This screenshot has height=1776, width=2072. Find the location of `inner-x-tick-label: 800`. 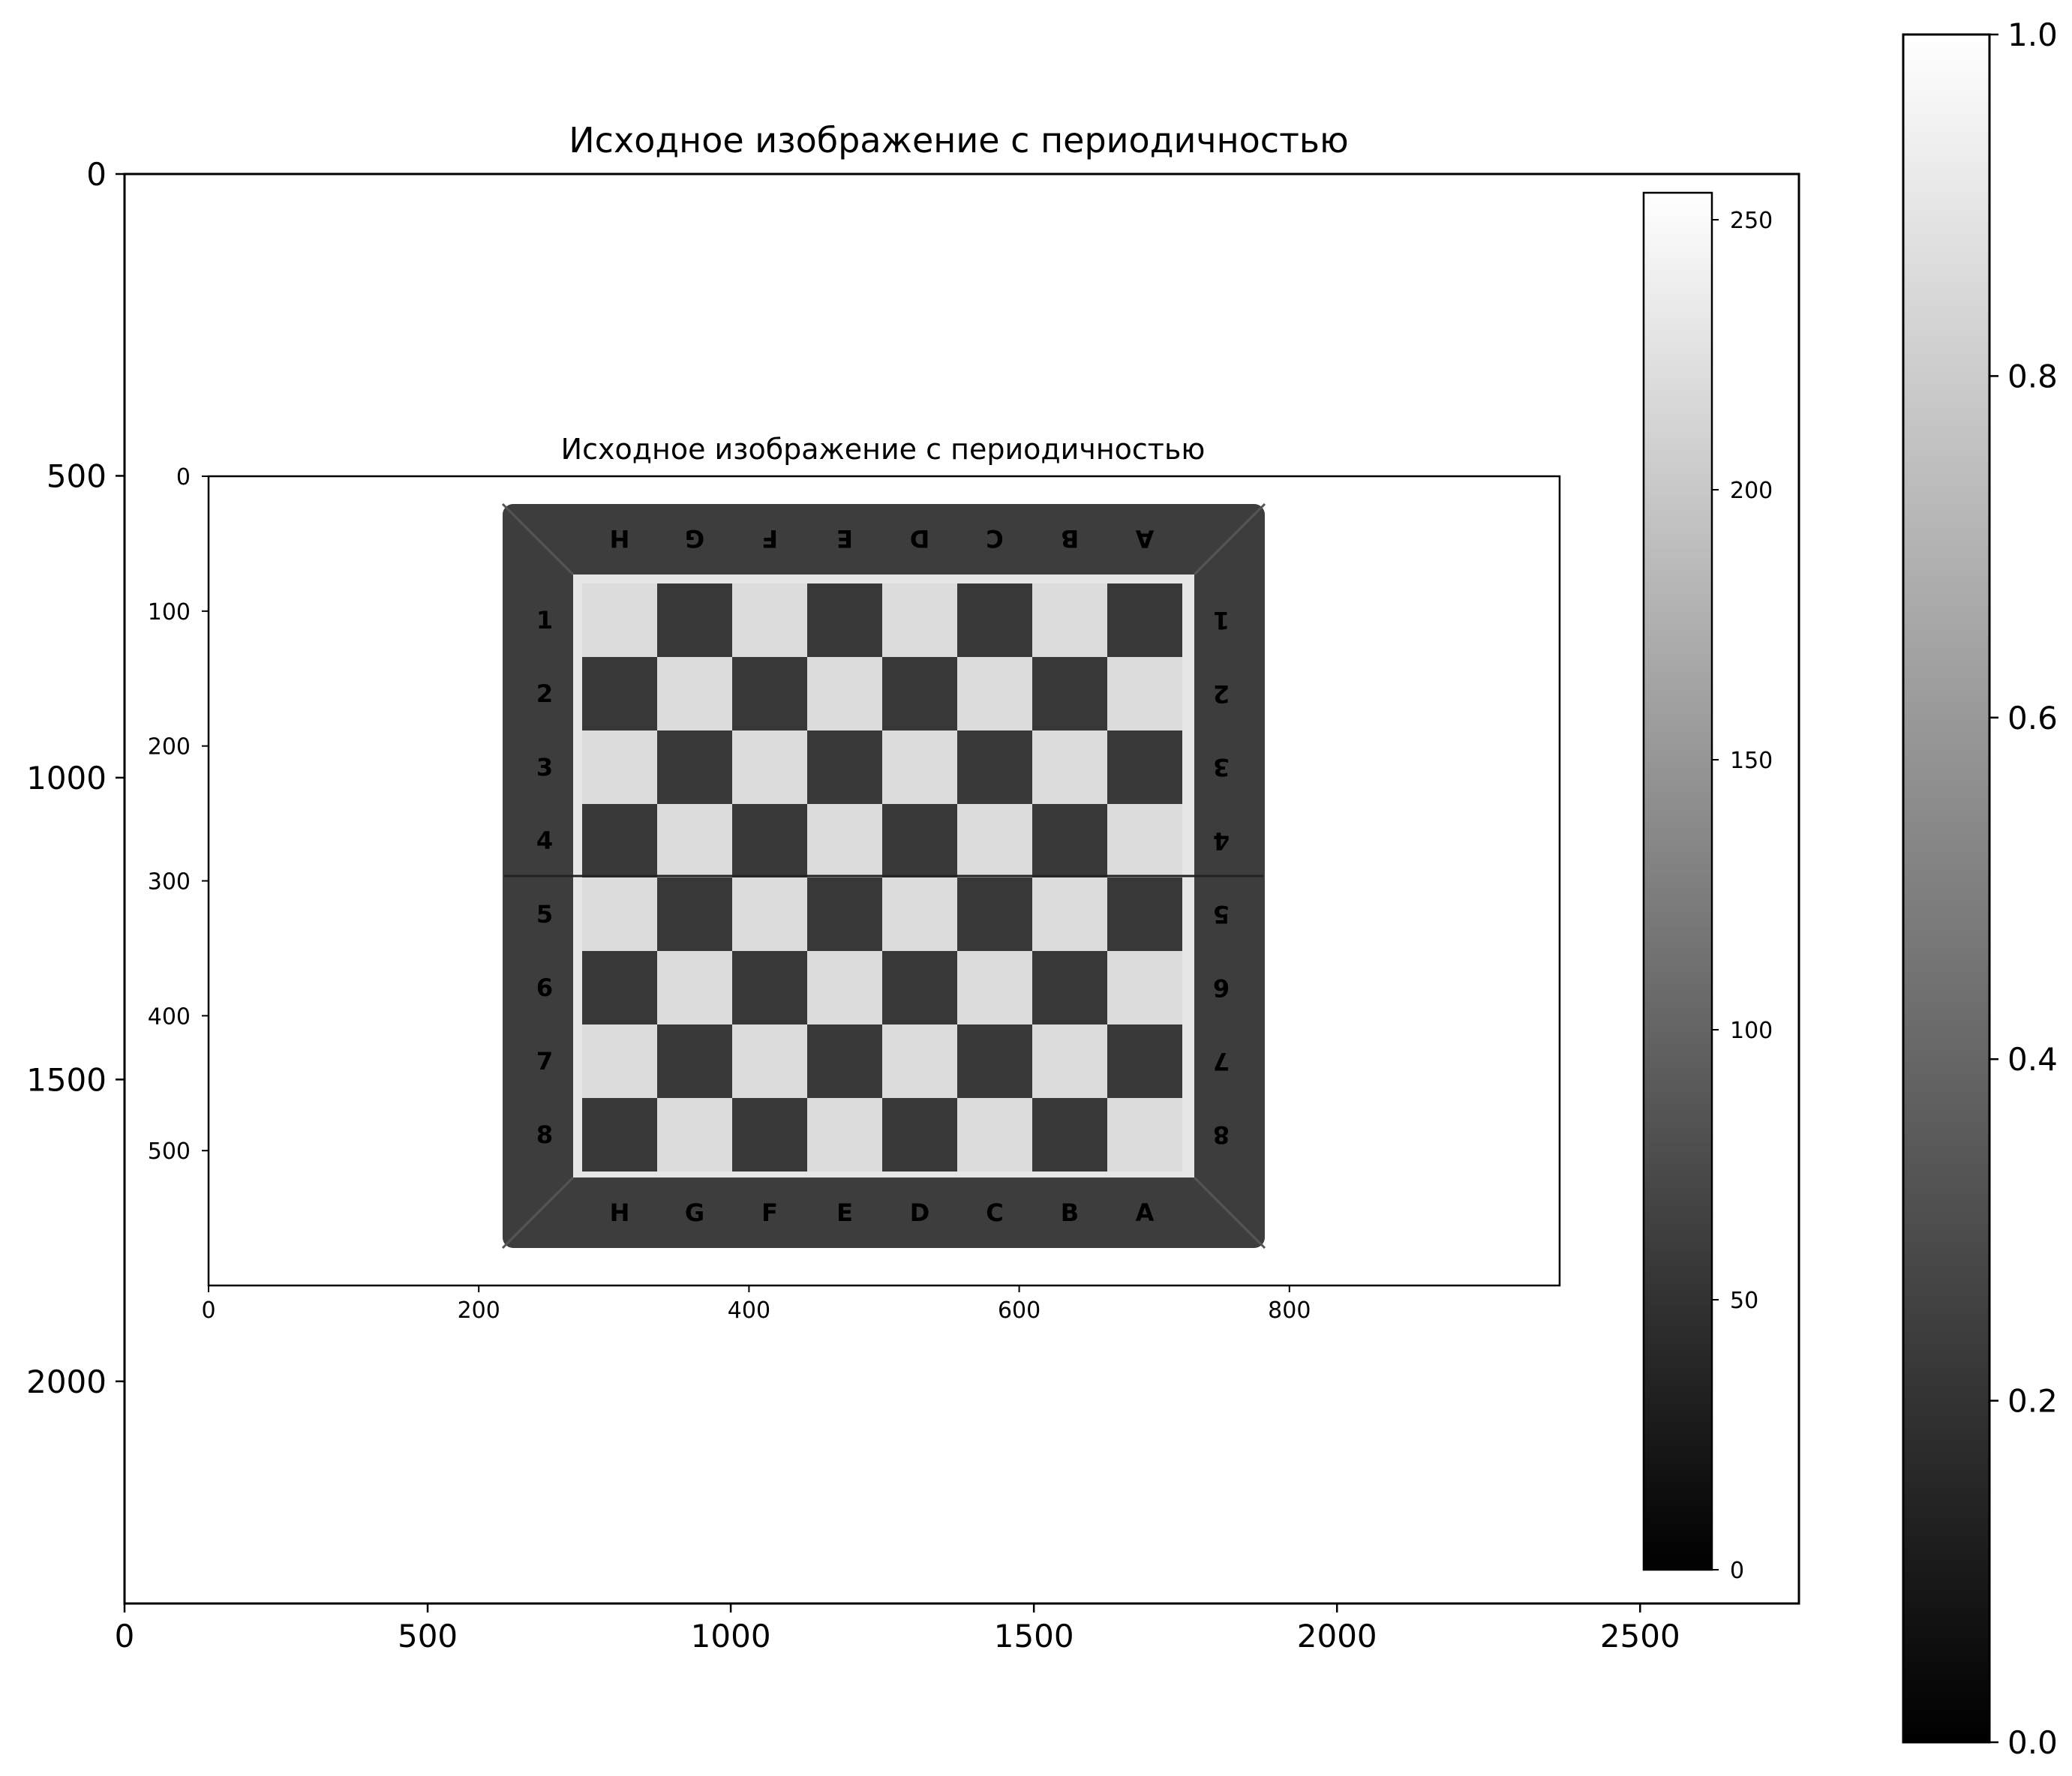

inner-x-tick-label: 800 is located at coordinates (1289, 1311).